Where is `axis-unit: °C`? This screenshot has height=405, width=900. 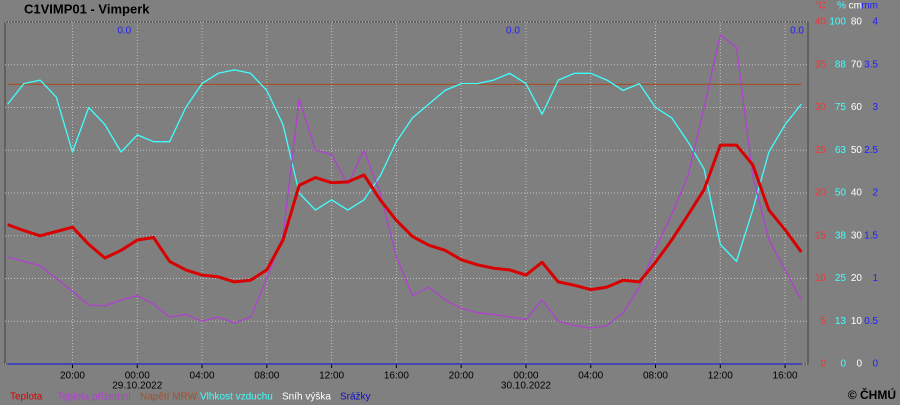 axis-unit: °C is located at coordinates (820, 6).